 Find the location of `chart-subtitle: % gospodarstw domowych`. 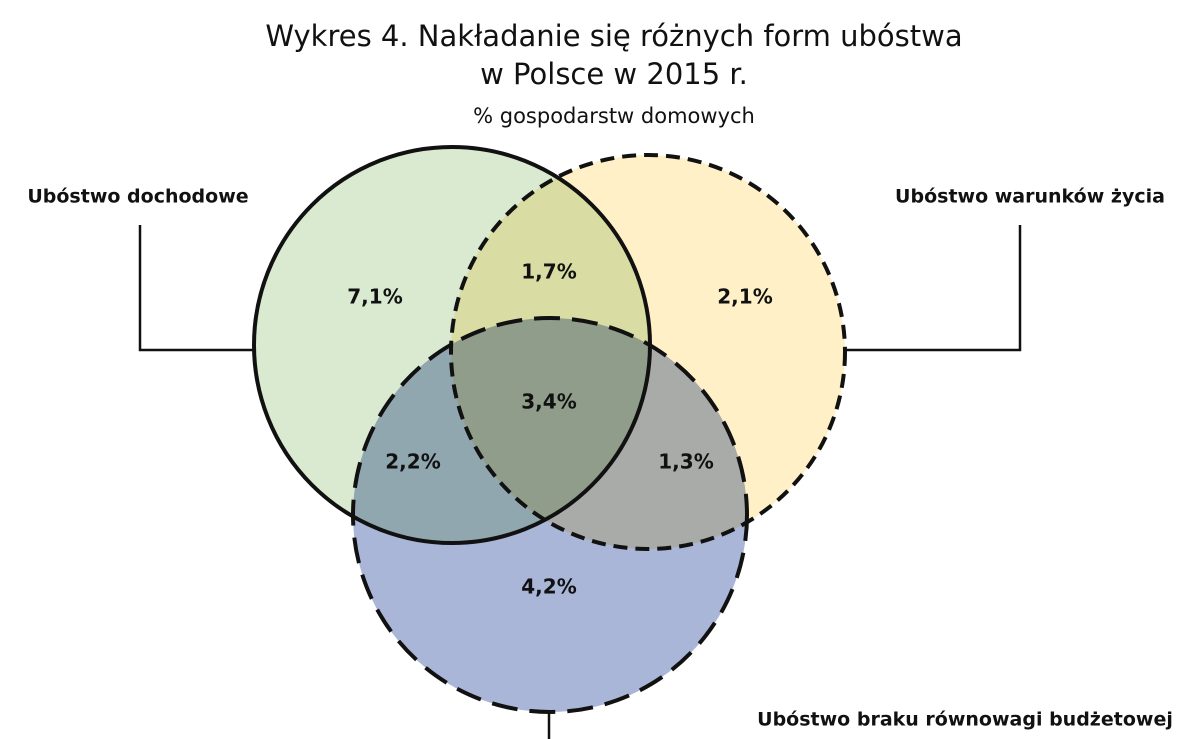

chart-subtitle: % gospodarstw domowych is located at coordinates (614, 116).